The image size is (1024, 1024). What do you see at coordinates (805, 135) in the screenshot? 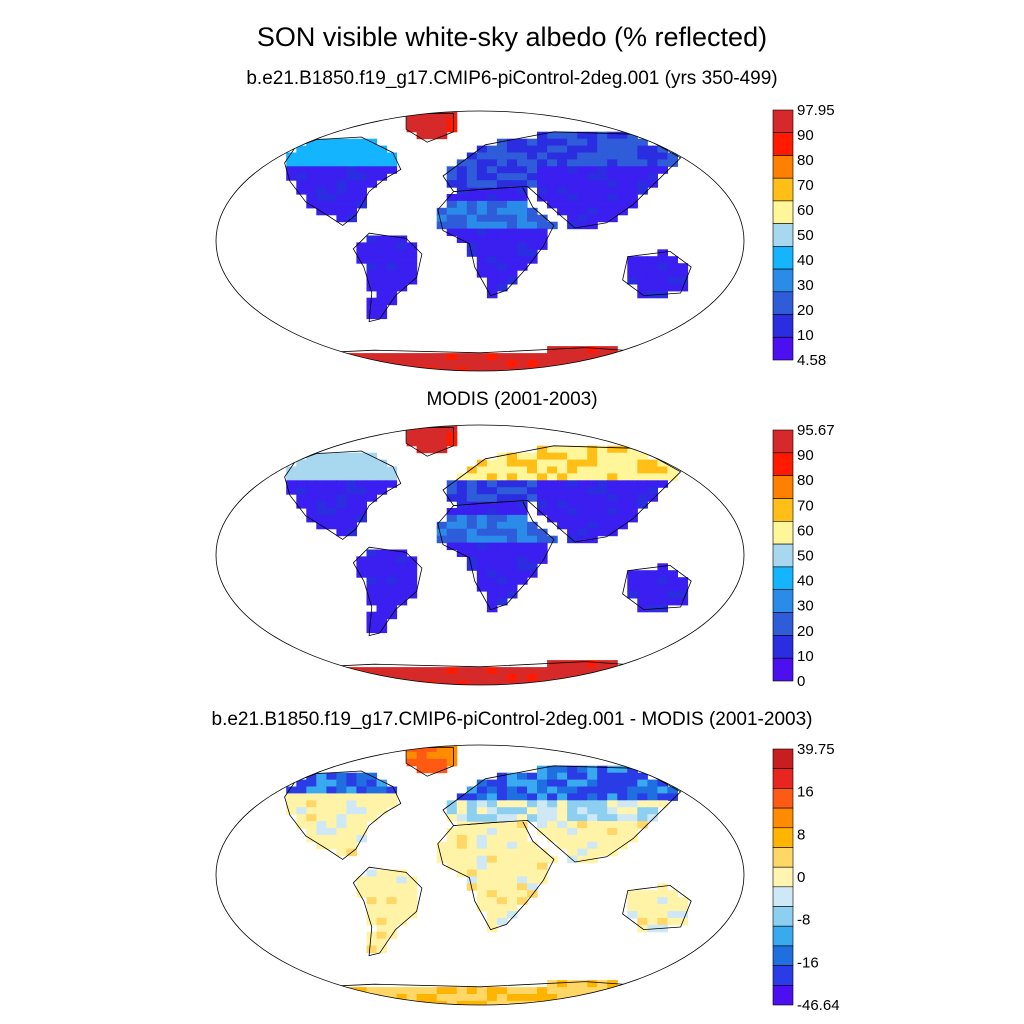
I see `colorbar-1-label: 90` at bounding box center [805, 135].